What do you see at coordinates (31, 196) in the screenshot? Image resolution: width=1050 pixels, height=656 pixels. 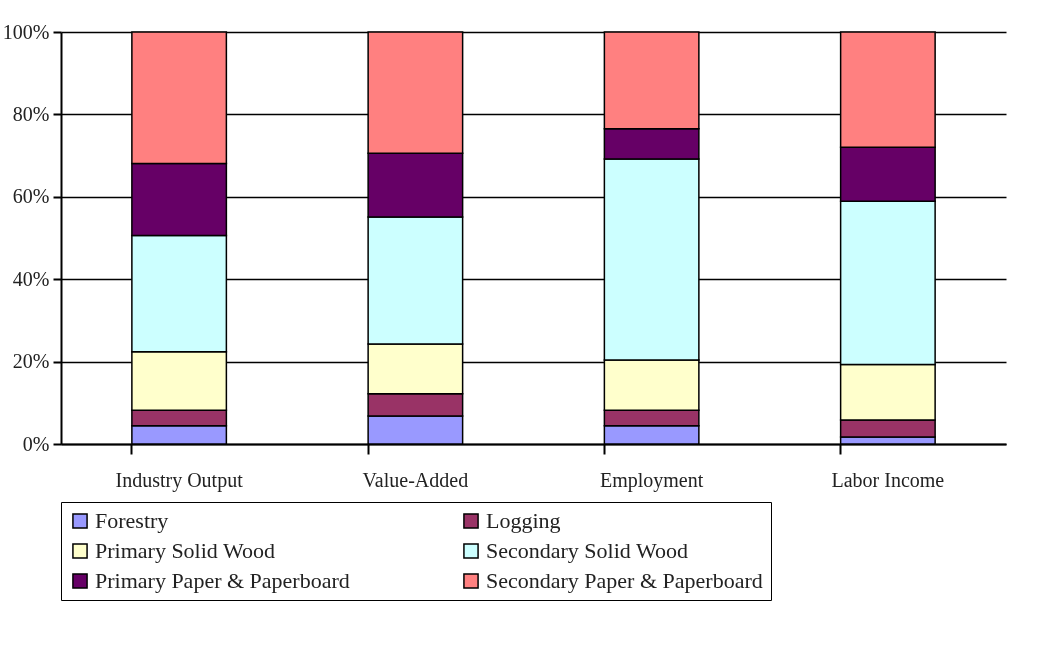 I see `y-tick-label: 60%` at bounding box center [31, 196].